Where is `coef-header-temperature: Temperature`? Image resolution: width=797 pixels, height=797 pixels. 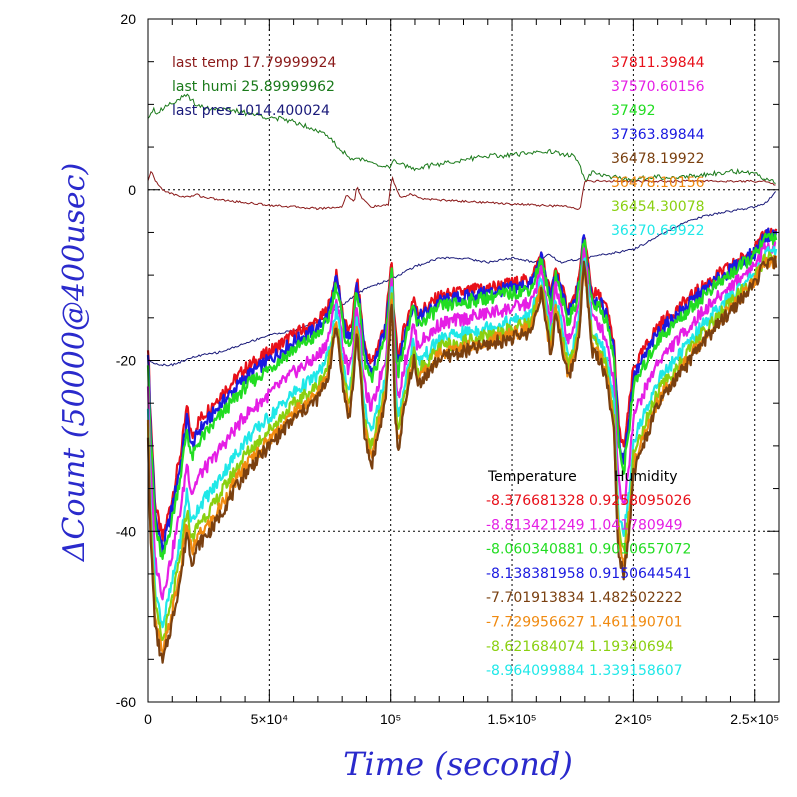 coef-header-temperature: Temperature is located at coordinates (532, 477).